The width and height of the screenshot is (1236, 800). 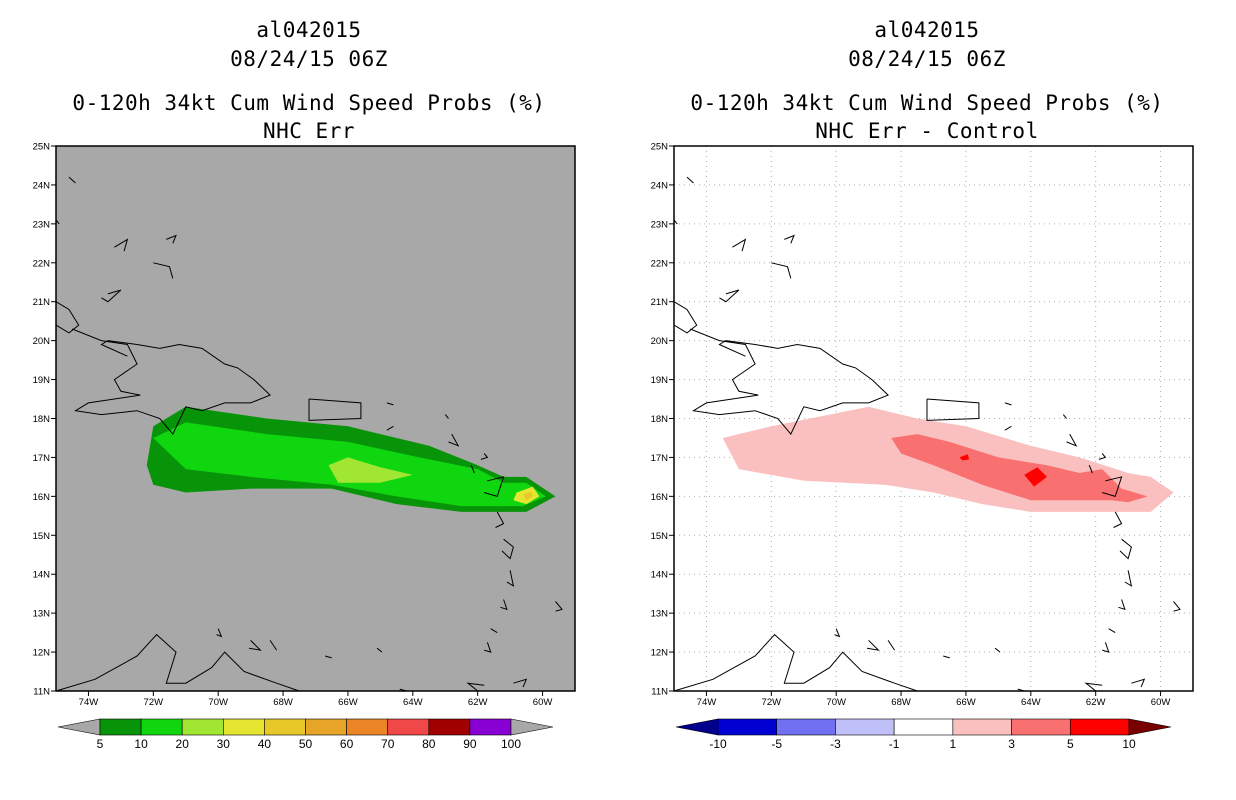 I want to click on x-tick-label: 62W, so click(x=1096, y=702).